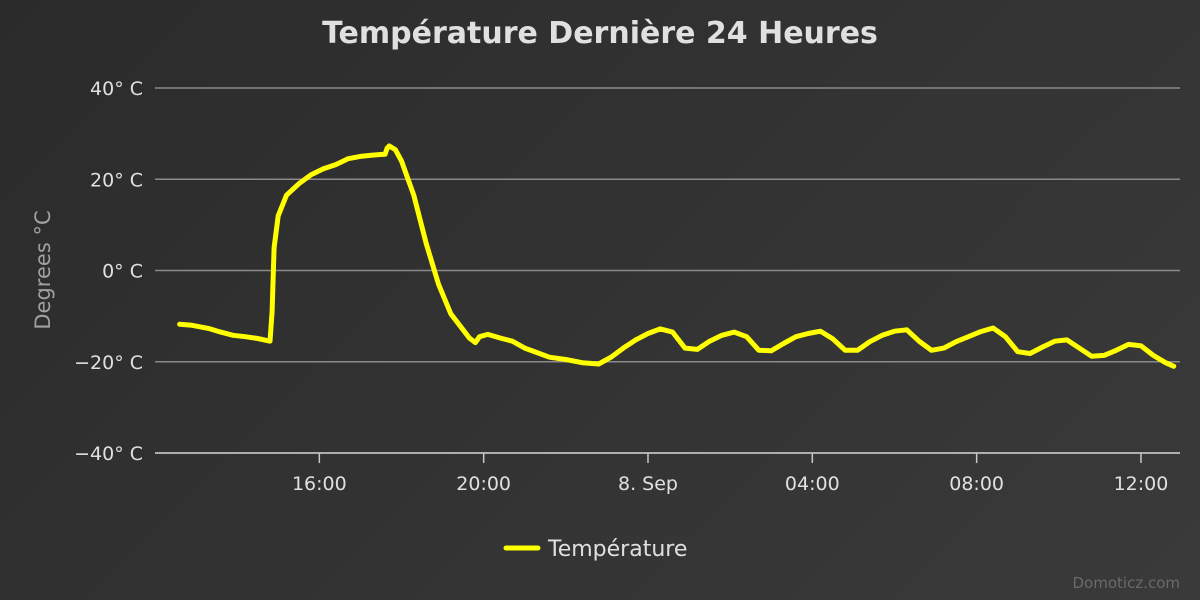  I want to click on x-tick-label: 20:00, so click(483, 484).